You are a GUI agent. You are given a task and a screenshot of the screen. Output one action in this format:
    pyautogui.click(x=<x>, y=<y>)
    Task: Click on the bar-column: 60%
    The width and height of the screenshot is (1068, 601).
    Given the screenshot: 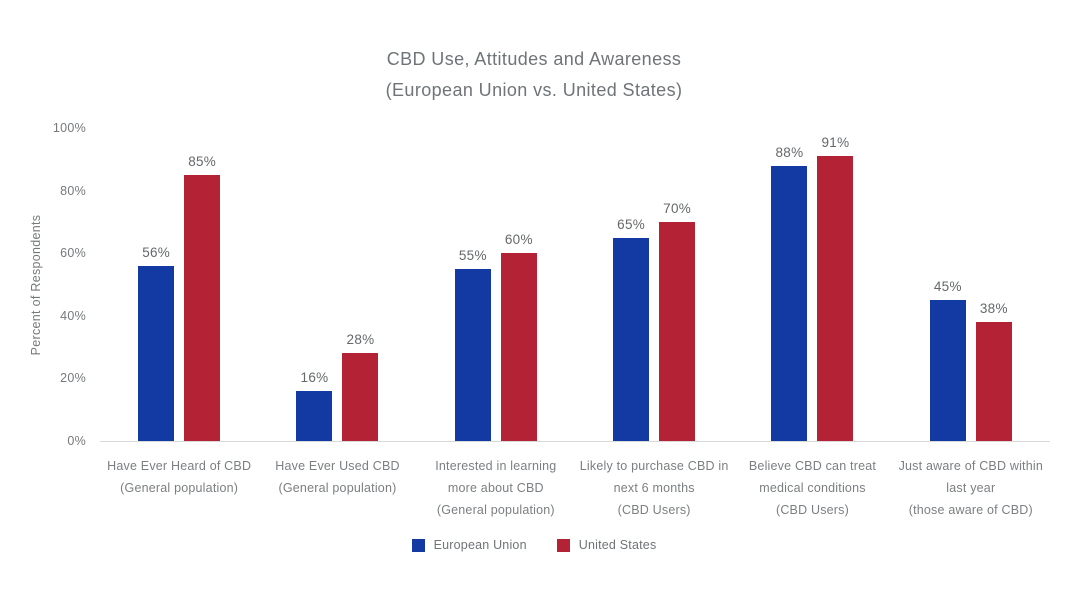 What is the action you would take?
    pyautogui.click(x=518, y=284)
    